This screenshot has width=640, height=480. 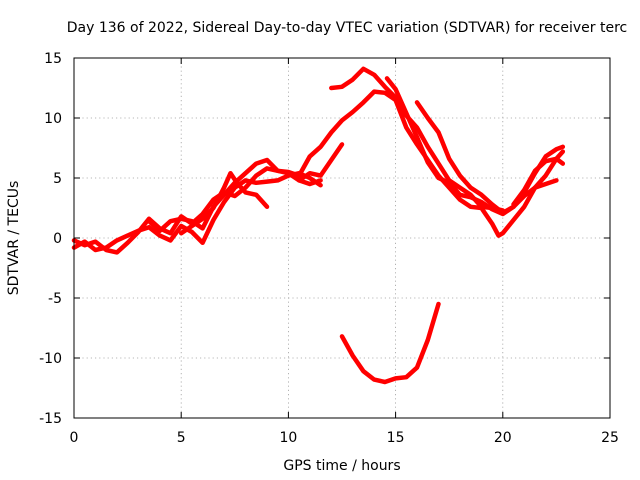 I want to click on y-tick-label: 15, so click(x=53, y=59).